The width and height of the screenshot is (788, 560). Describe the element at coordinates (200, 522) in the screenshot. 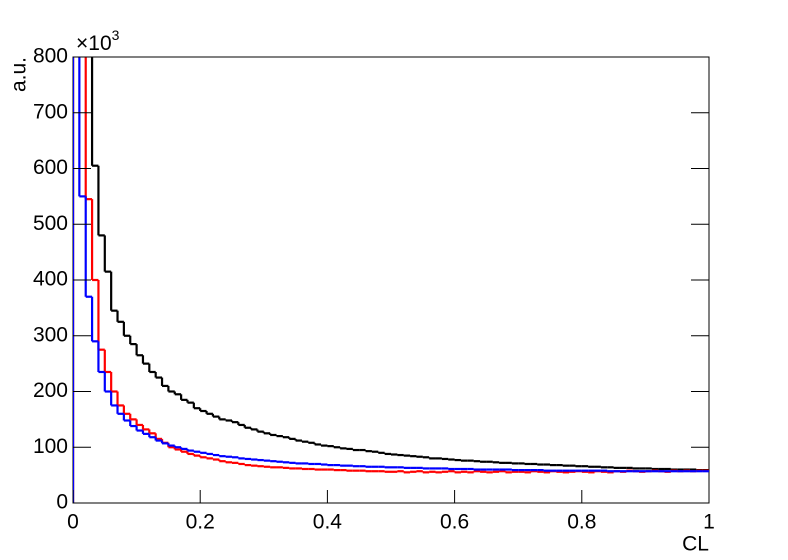

I see `x-tick-label: 0.2` at that location.